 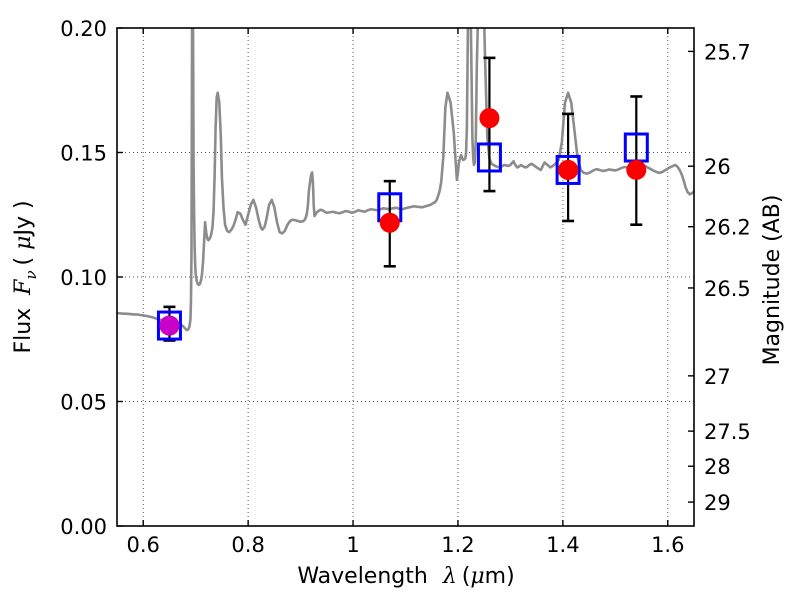 I want to click on x-axis-label: Wavelength λ (μm), so click(x=405, y=576).